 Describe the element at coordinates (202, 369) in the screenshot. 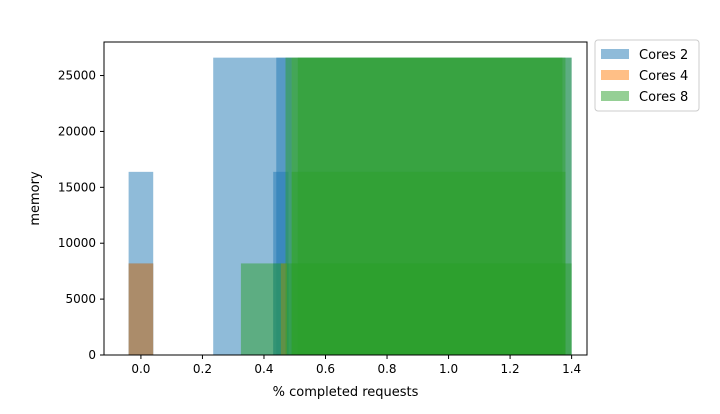

I see `x-tick-label: 0.2` at that location.